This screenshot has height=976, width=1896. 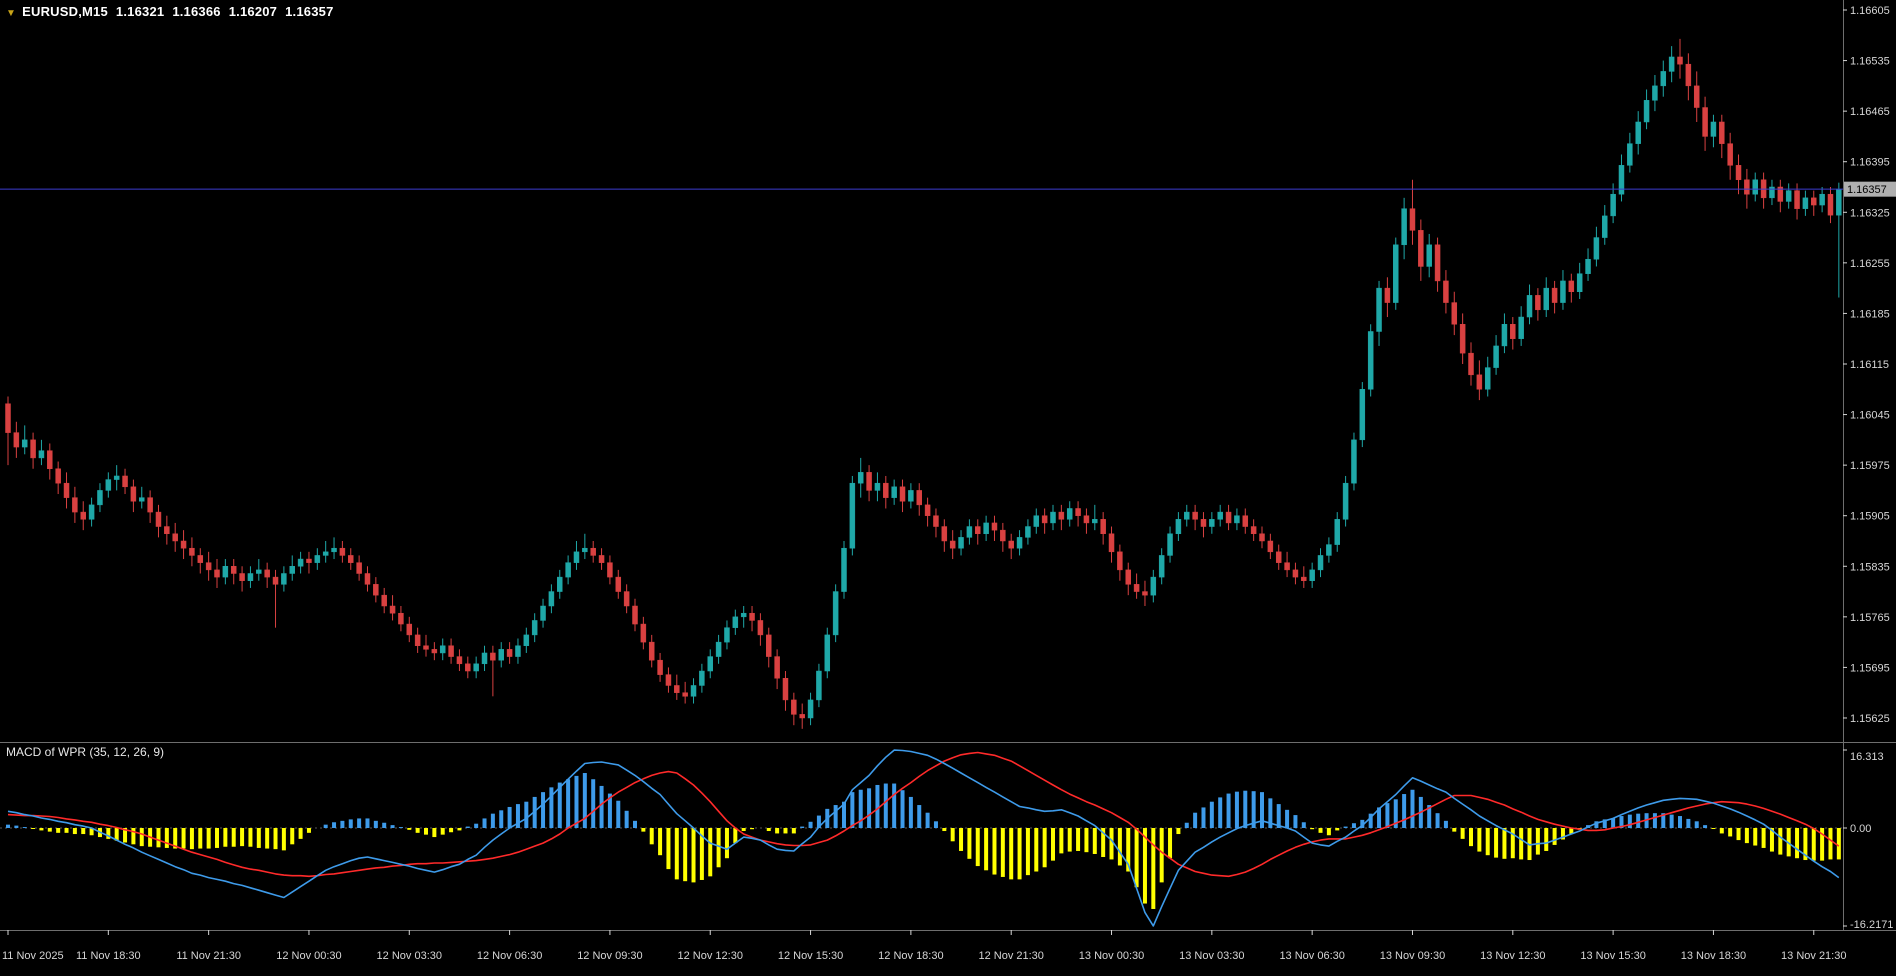 I want to click on price-axis-label: 1.16115, so click(x=1869, y=365).